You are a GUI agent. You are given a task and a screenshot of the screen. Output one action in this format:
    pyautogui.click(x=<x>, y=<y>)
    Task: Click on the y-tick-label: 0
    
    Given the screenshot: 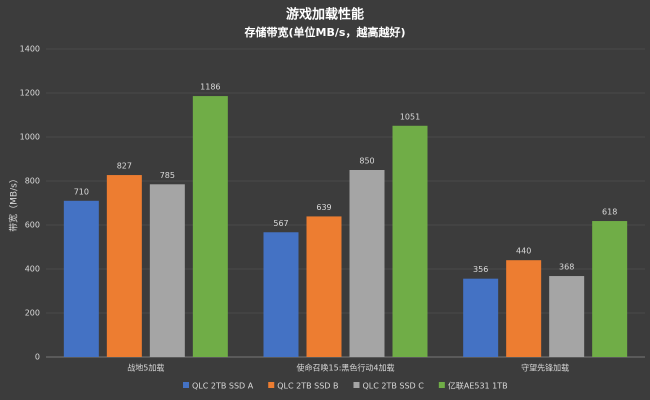 What is the action you would take?
    pyautogui.click(x=37, y=357)
    